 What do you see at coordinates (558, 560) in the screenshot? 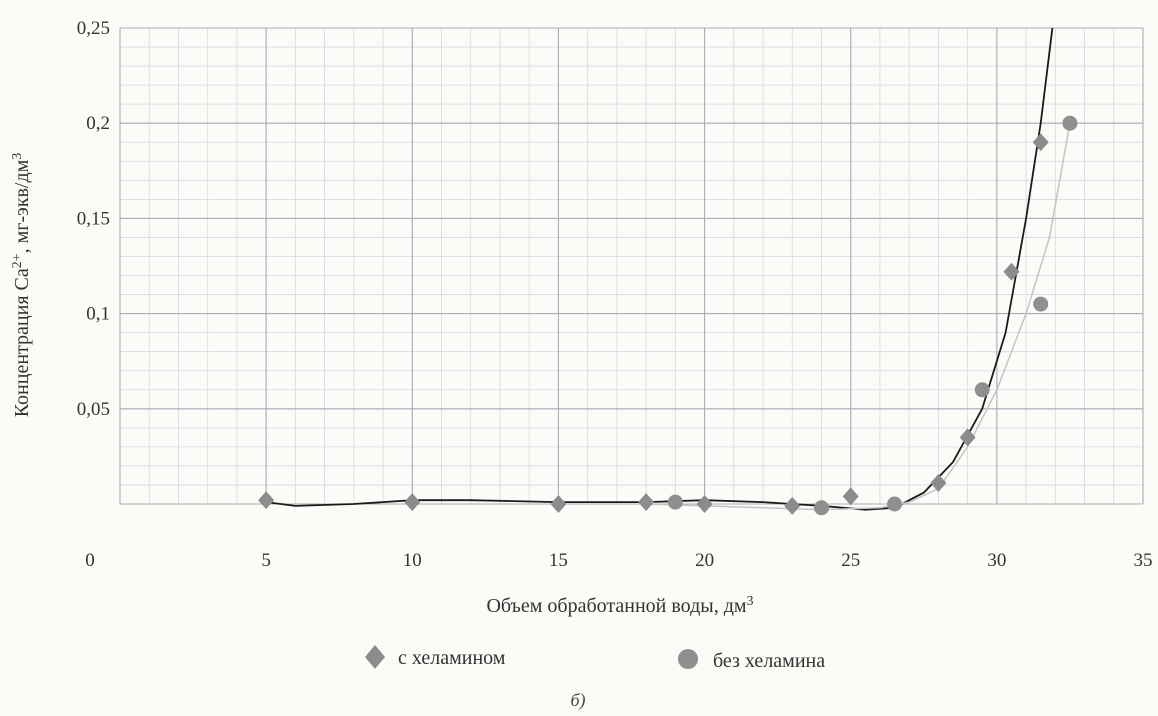
I see `x-tick-label: 15` at bounding box center [558, 560].